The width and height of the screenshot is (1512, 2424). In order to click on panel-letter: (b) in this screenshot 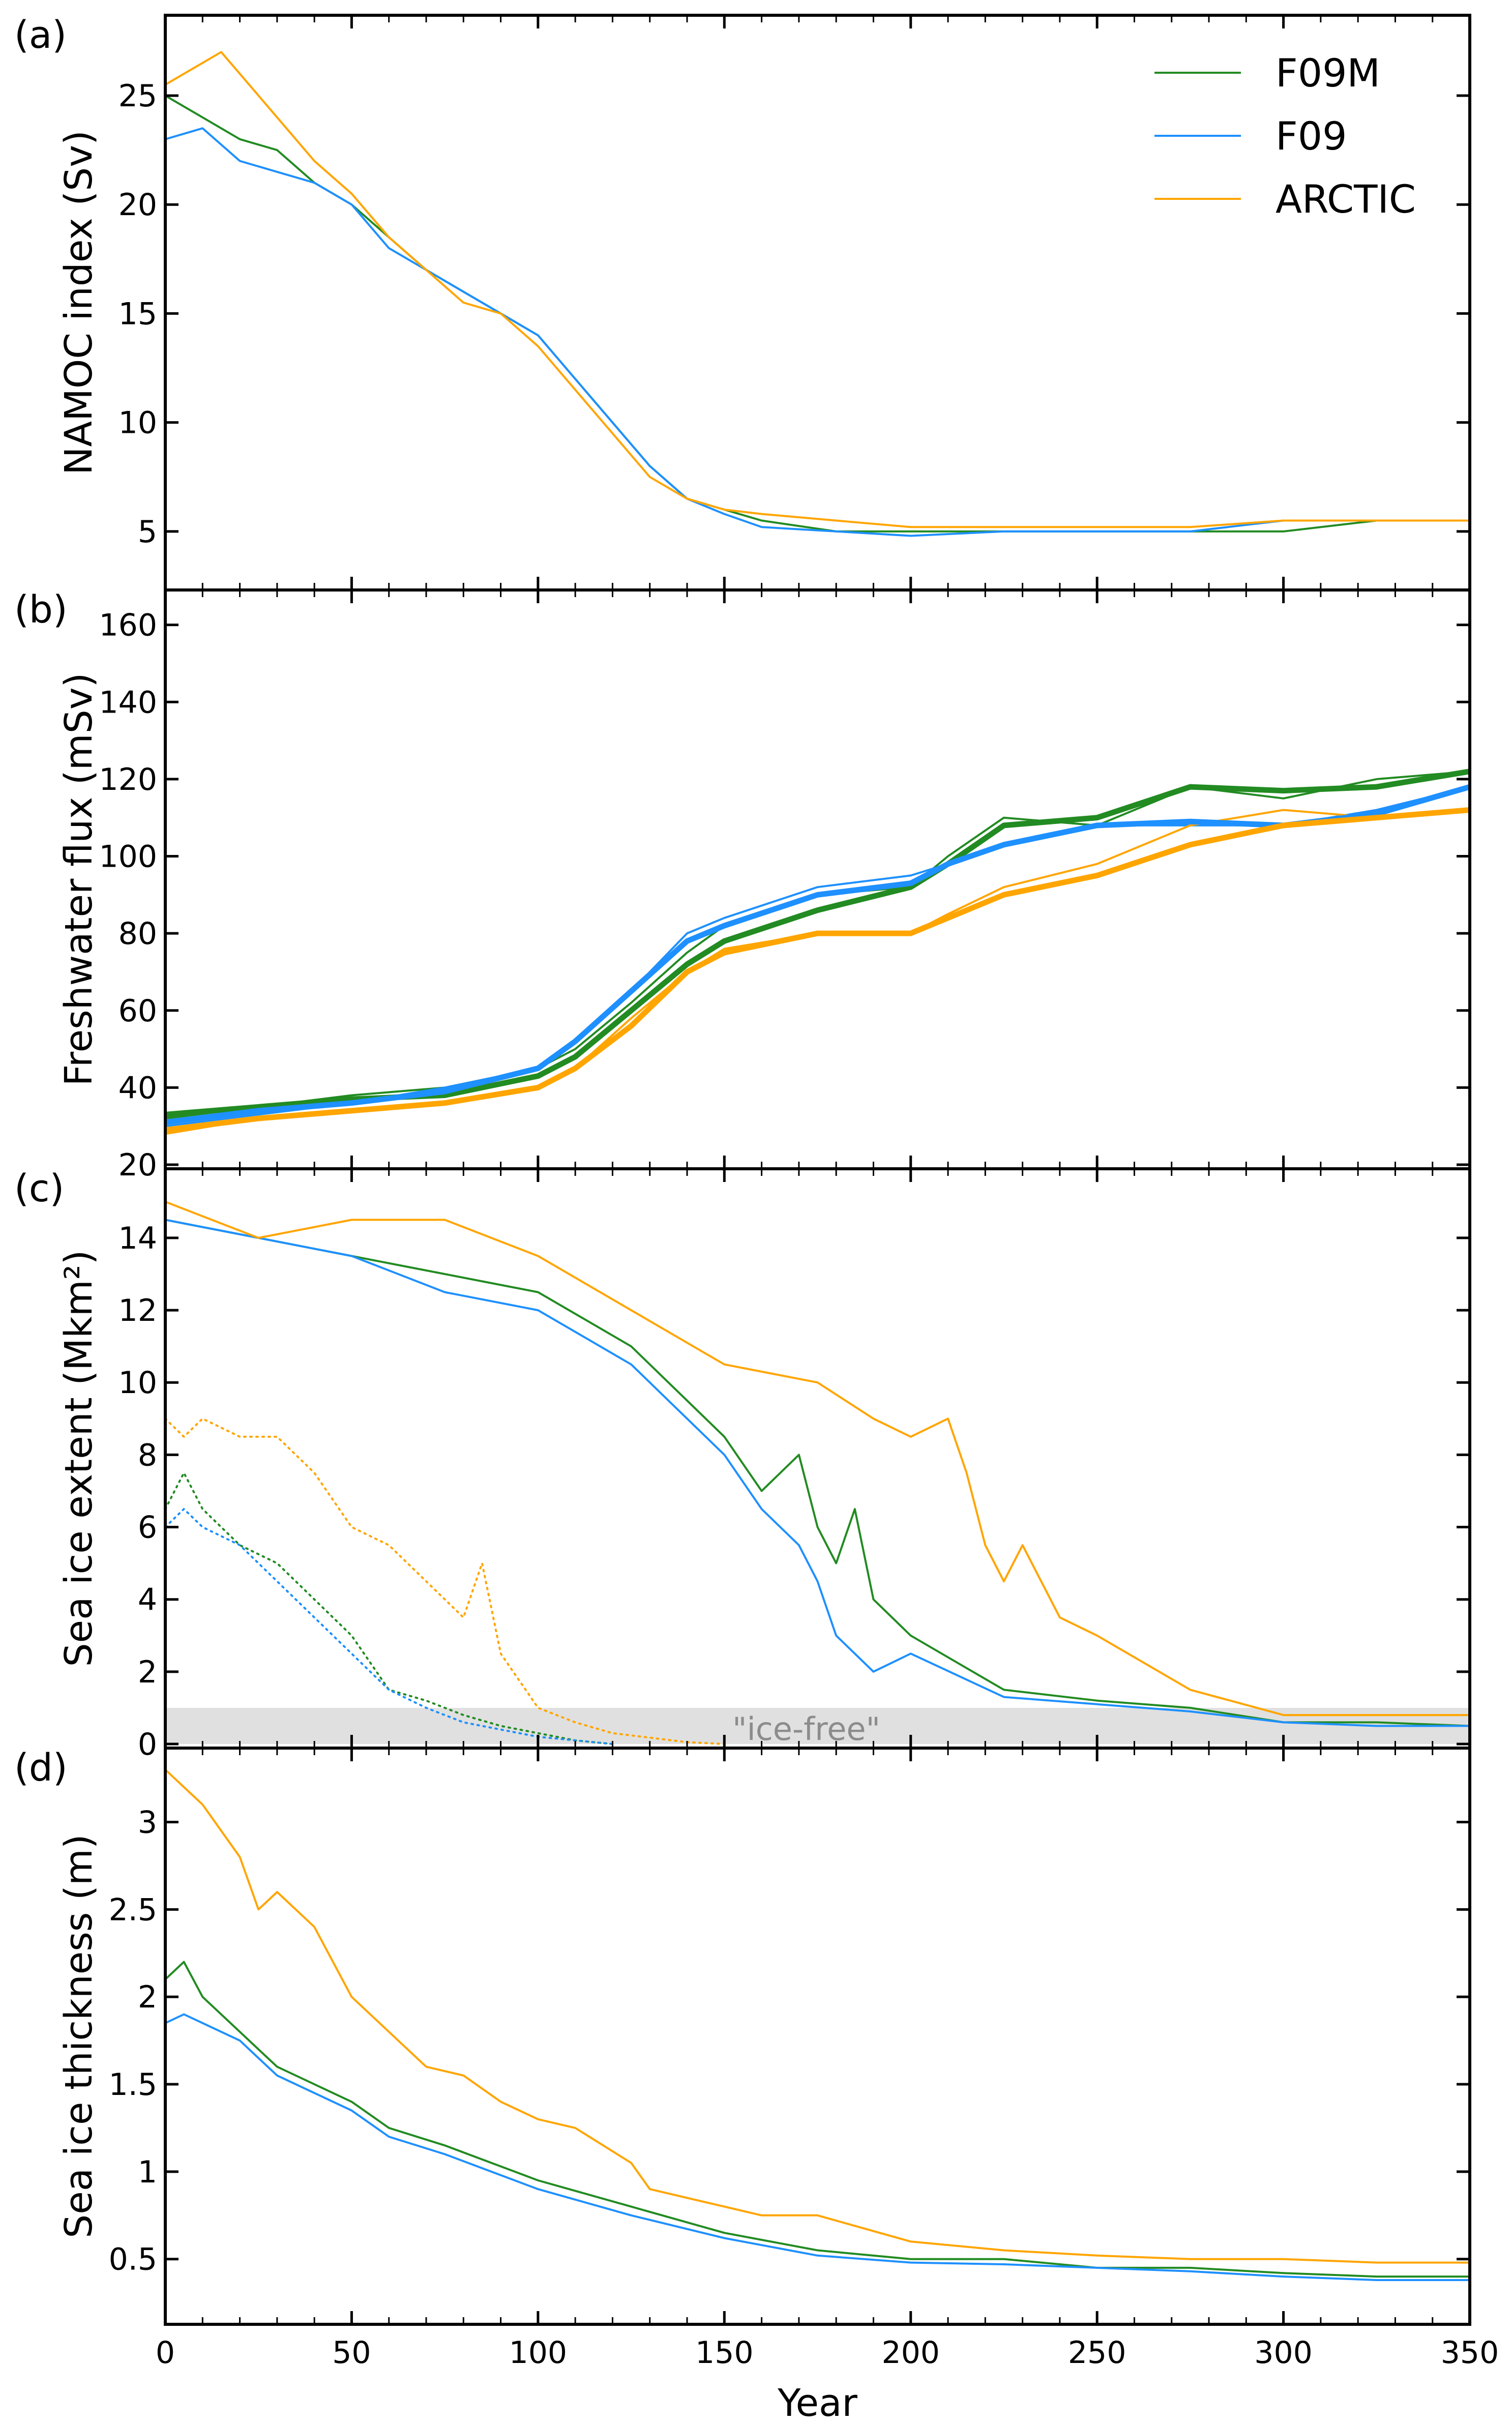, I will do `click(41, 610)`.